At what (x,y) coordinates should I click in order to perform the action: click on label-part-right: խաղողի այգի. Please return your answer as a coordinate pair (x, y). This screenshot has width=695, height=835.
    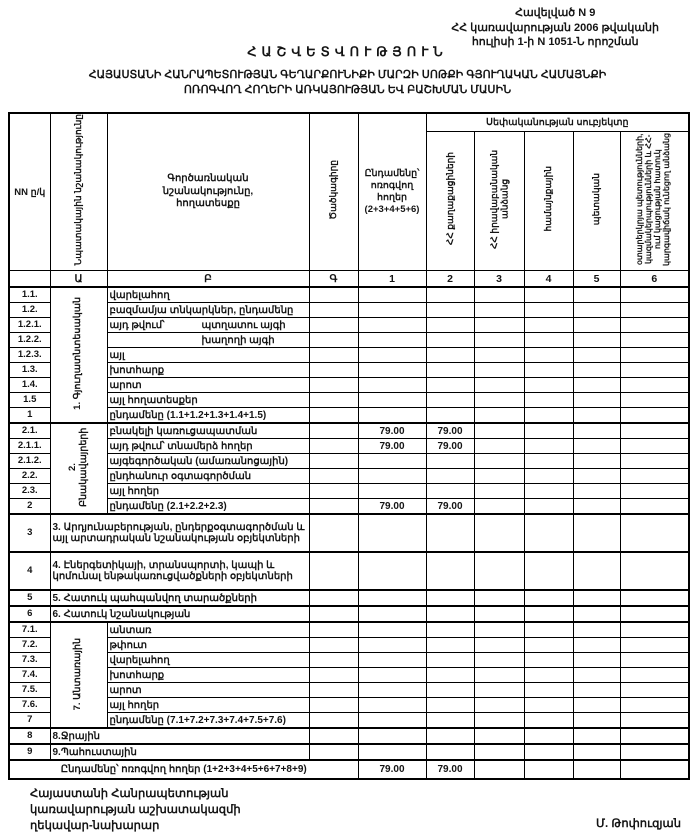
    Looking at the image, I should click on (238, 340).